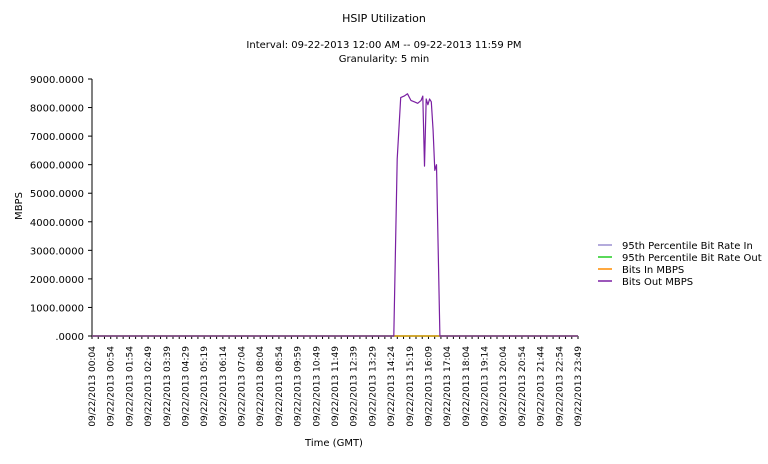  I want to click on x-tick-label: 09/22/2013 05:19, so click(205, 386).